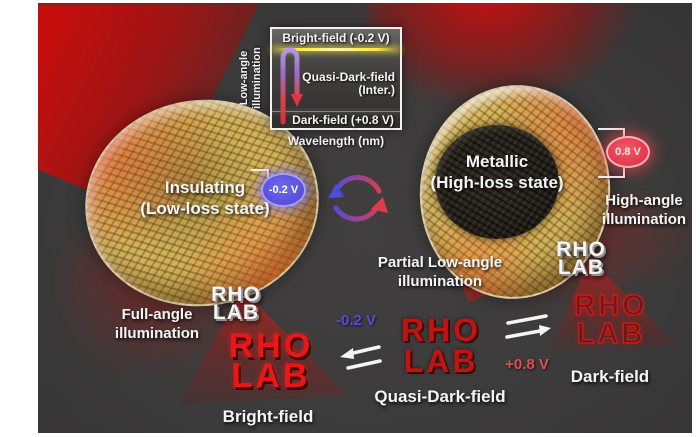  I want to click on bright-image-line2: LAB, so click(271, 376).